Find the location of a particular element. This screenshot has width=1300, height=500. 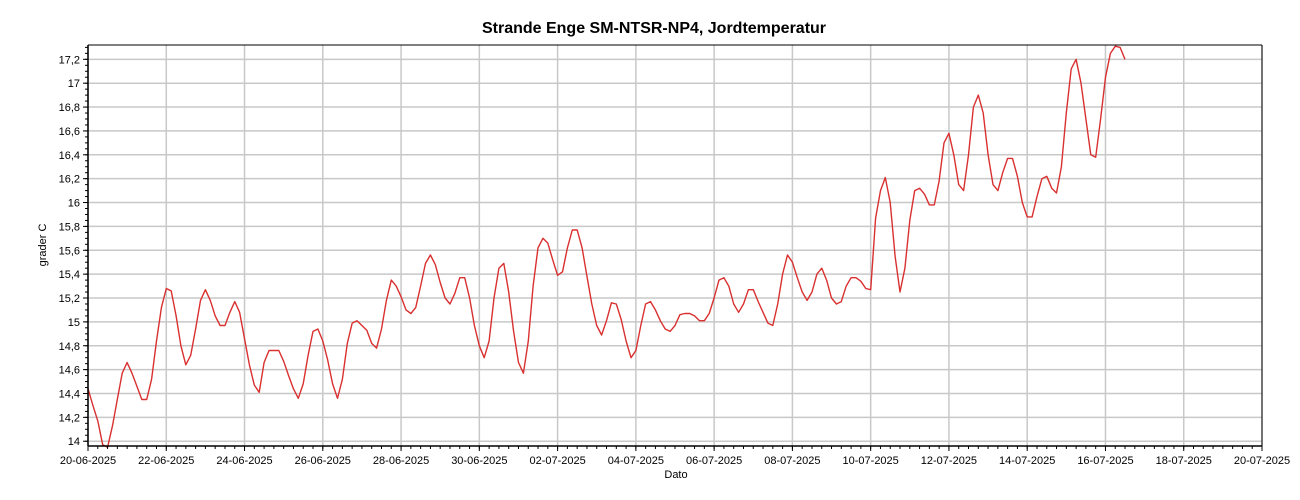

y-tick-label: 14,4 is located at coordinates (69, 394).